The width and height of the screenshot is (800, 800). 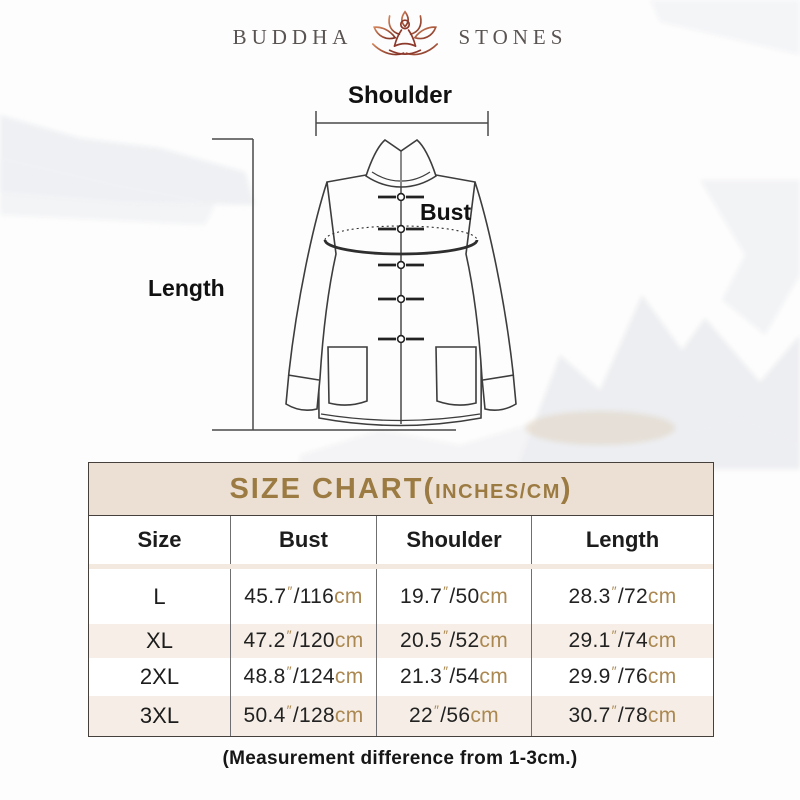 I want to click on tang-jacket, so click(x=401, y=282).